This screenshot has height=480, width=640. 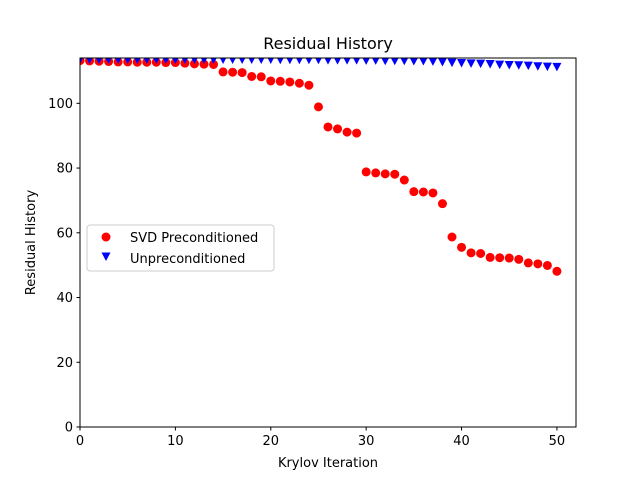 What do you see at coordinates (320, 438) in the screenshot?
I see `x-axis-ticks: 0 10 20 30 40 50` at bounding box center [320, 438].